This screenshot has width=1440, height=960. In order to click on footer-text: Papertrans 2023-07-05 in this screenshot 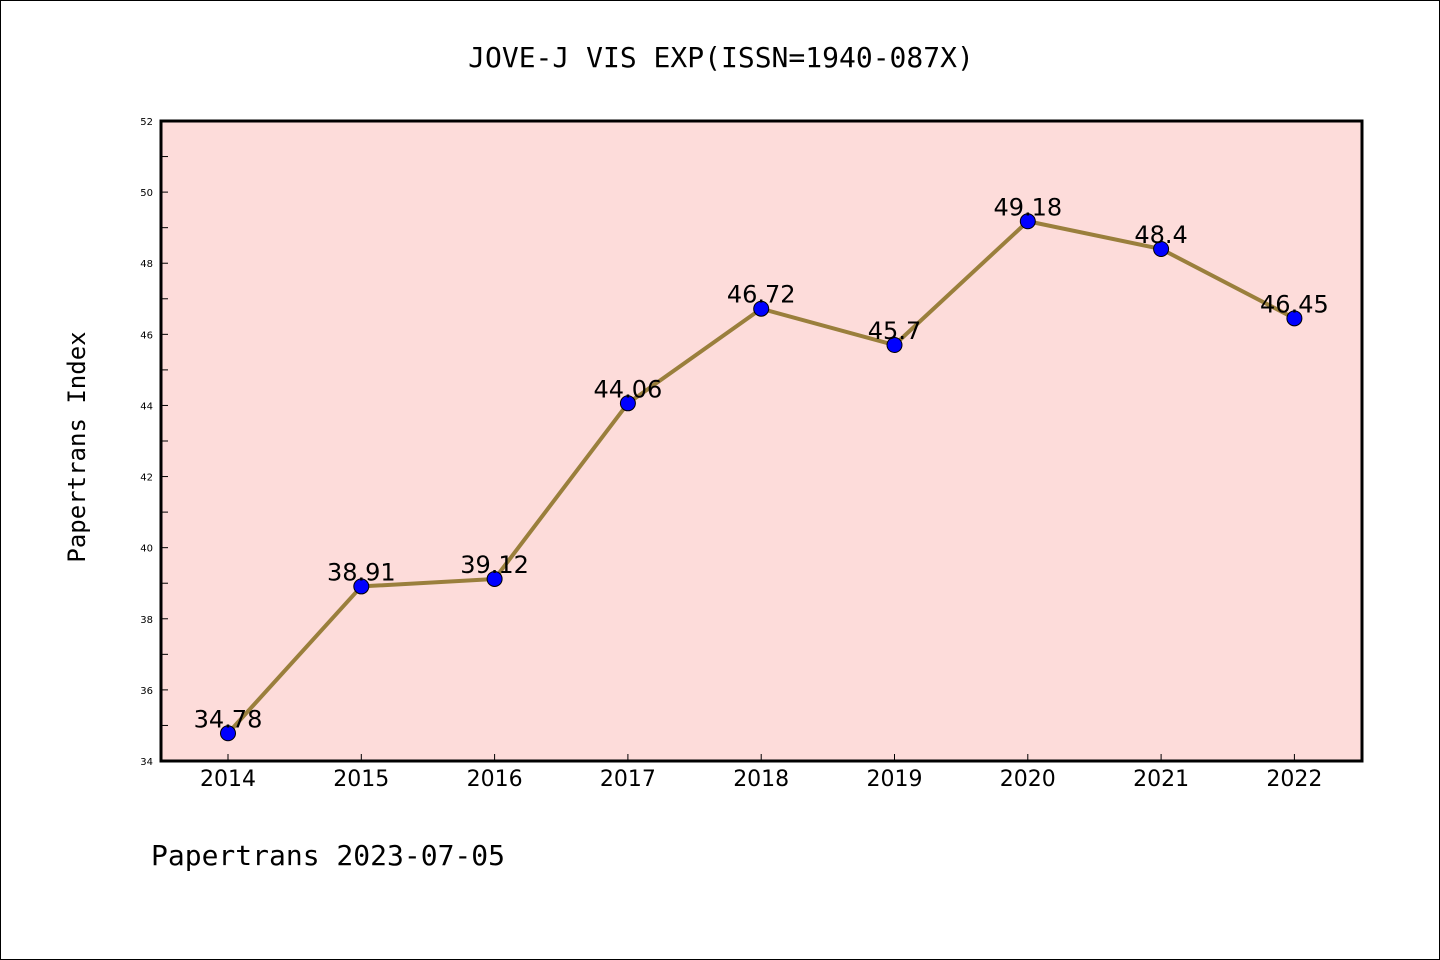, I will do `click(328, 855)`.